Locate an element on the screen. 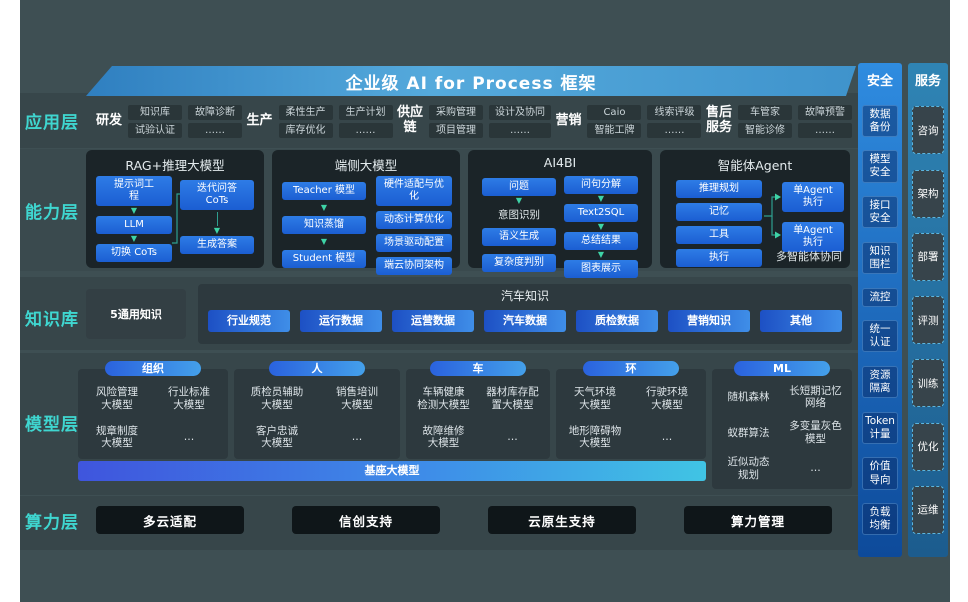 The image size is (968, 602). app-group-label: 售后 服务 is located at coordinates (718, 120).